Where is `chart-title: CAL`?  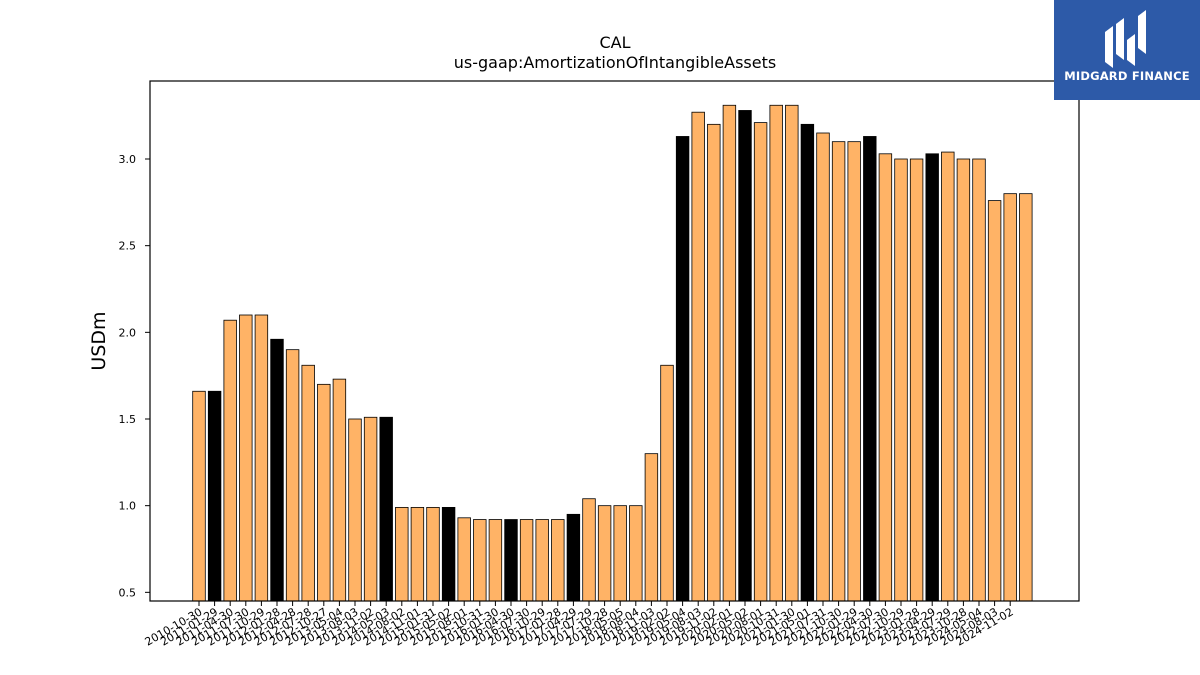 chart-title: CAL is located at coordinates (614, 42).